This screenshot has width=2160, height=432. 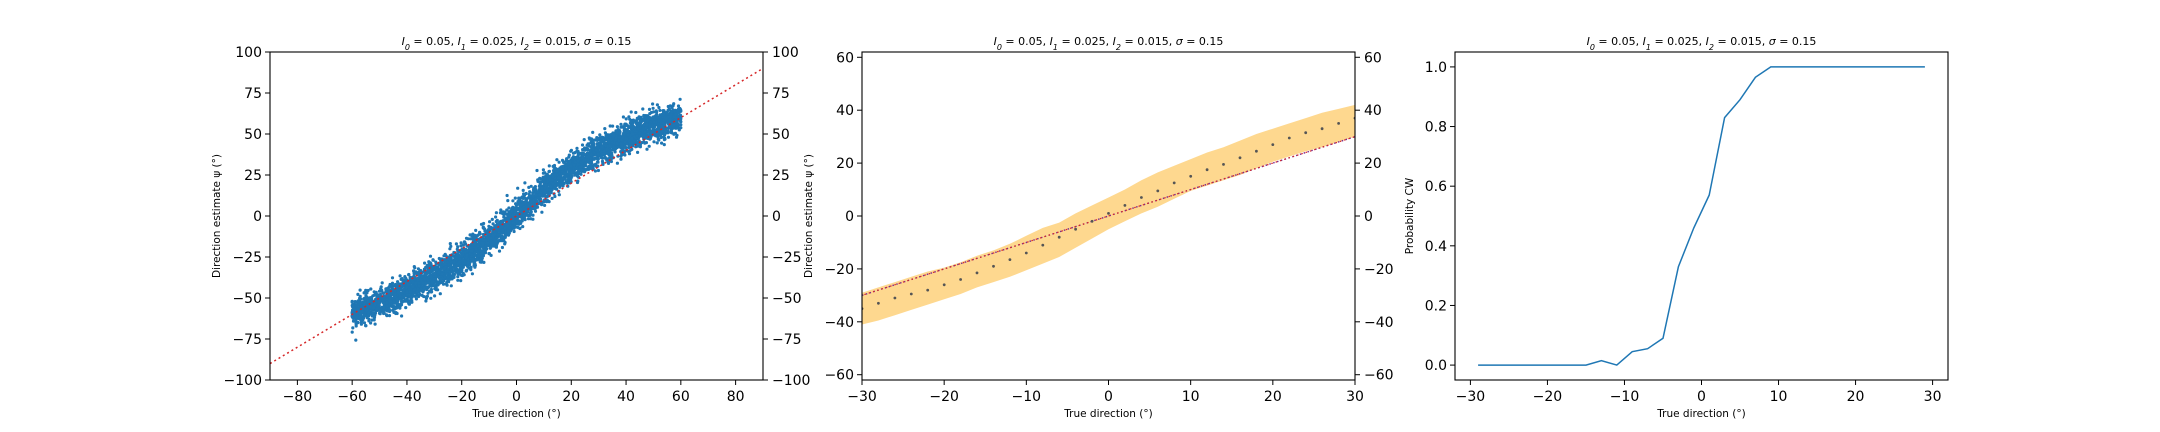 What do you see at coordinates (839, 376) in the screenshot?
I see `y-tick-label: −60` at bounding box center [839, 376].